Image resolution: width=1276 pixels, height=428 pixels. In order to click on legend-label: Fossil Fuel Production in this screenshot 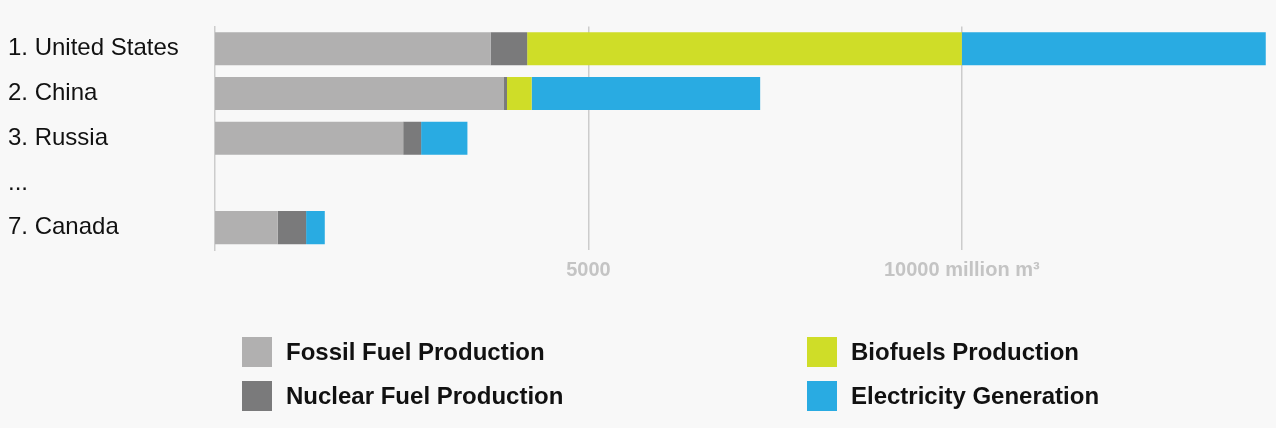, I will do `click(415, 352)`.